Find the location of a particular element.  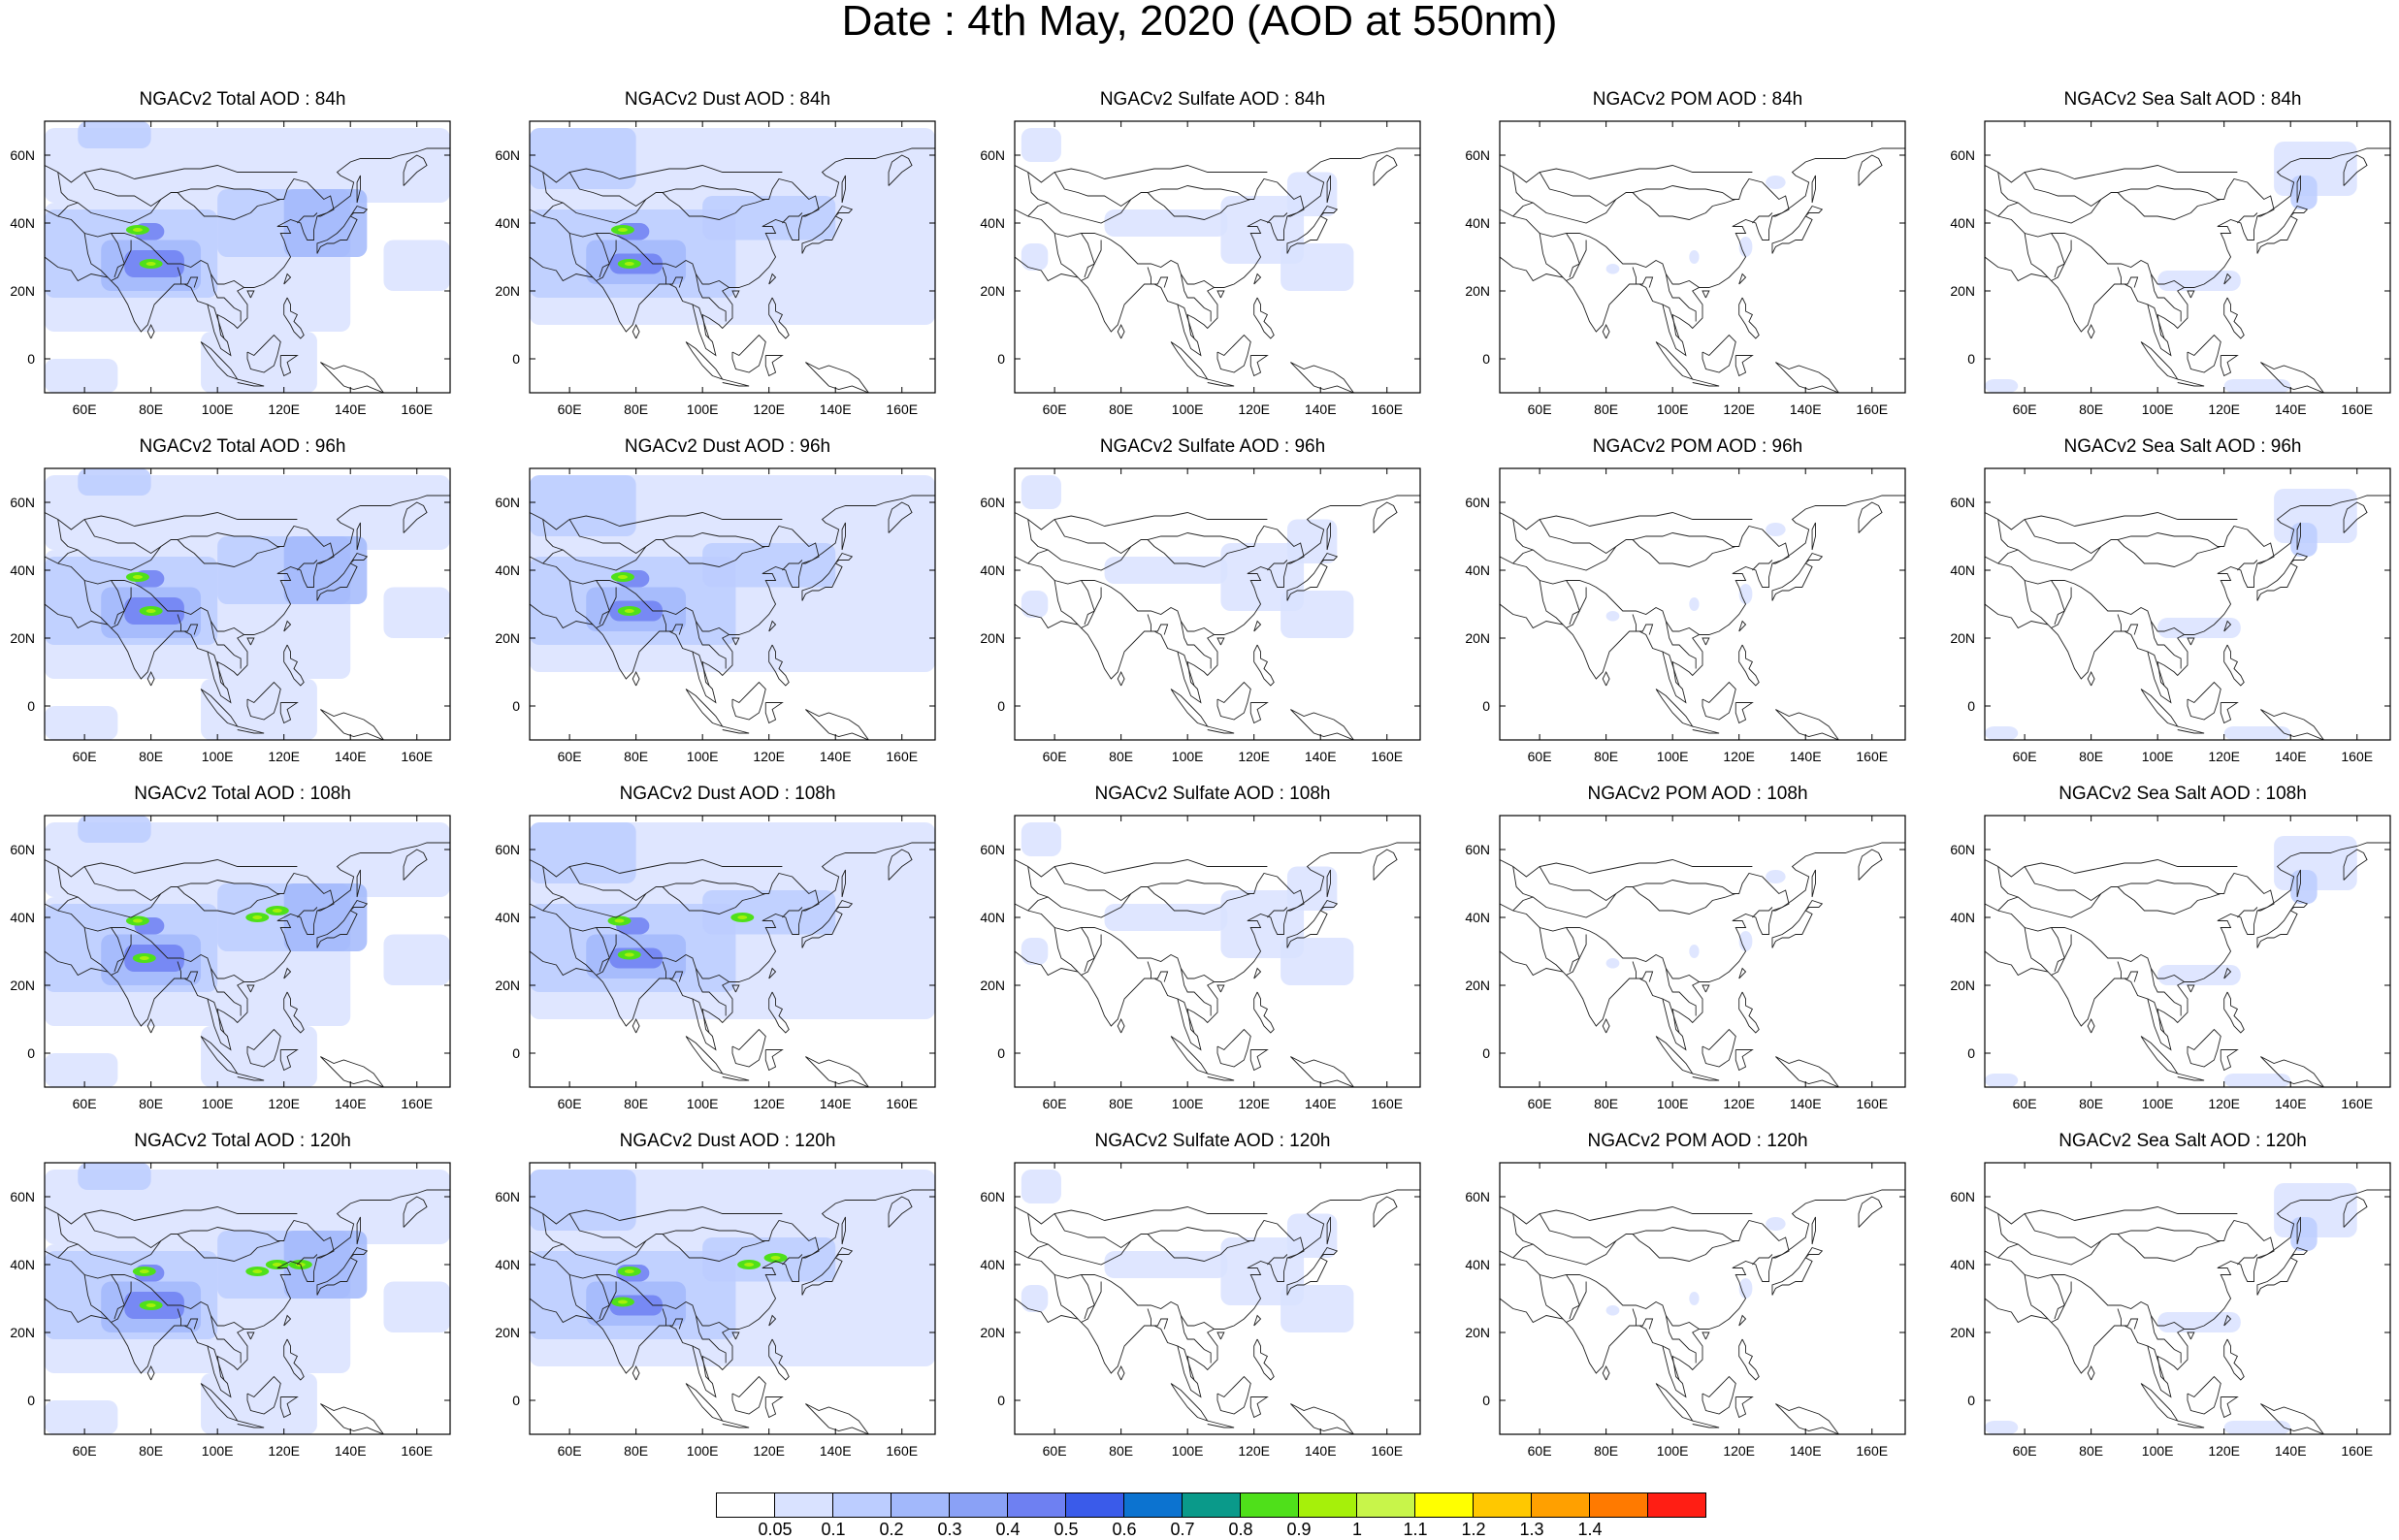

colorbar-label: 0.8 is located at coordinates (1241, 1530).